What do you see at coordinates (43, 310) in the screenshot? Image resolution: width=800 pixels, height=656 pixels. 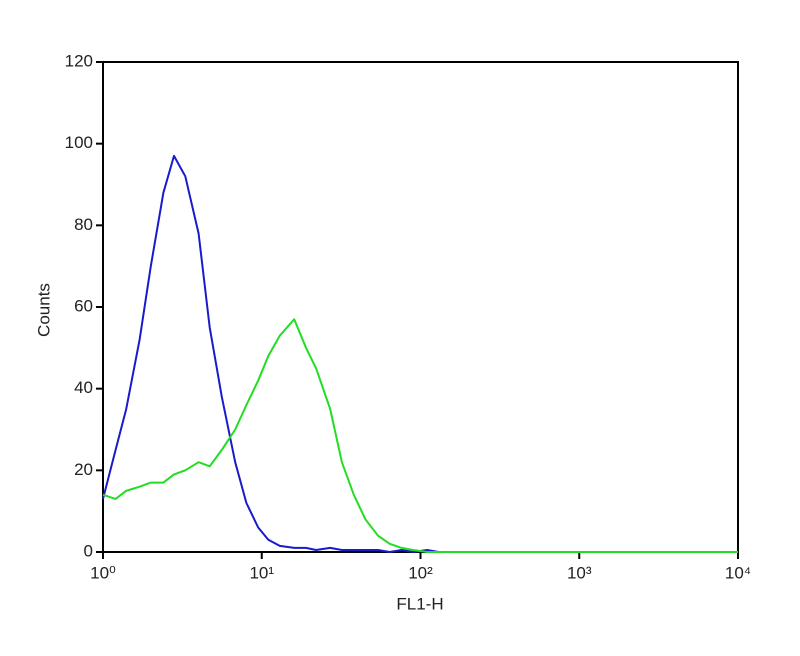 I see `y-axis-label: Counts` at bounding box center [43, 310].